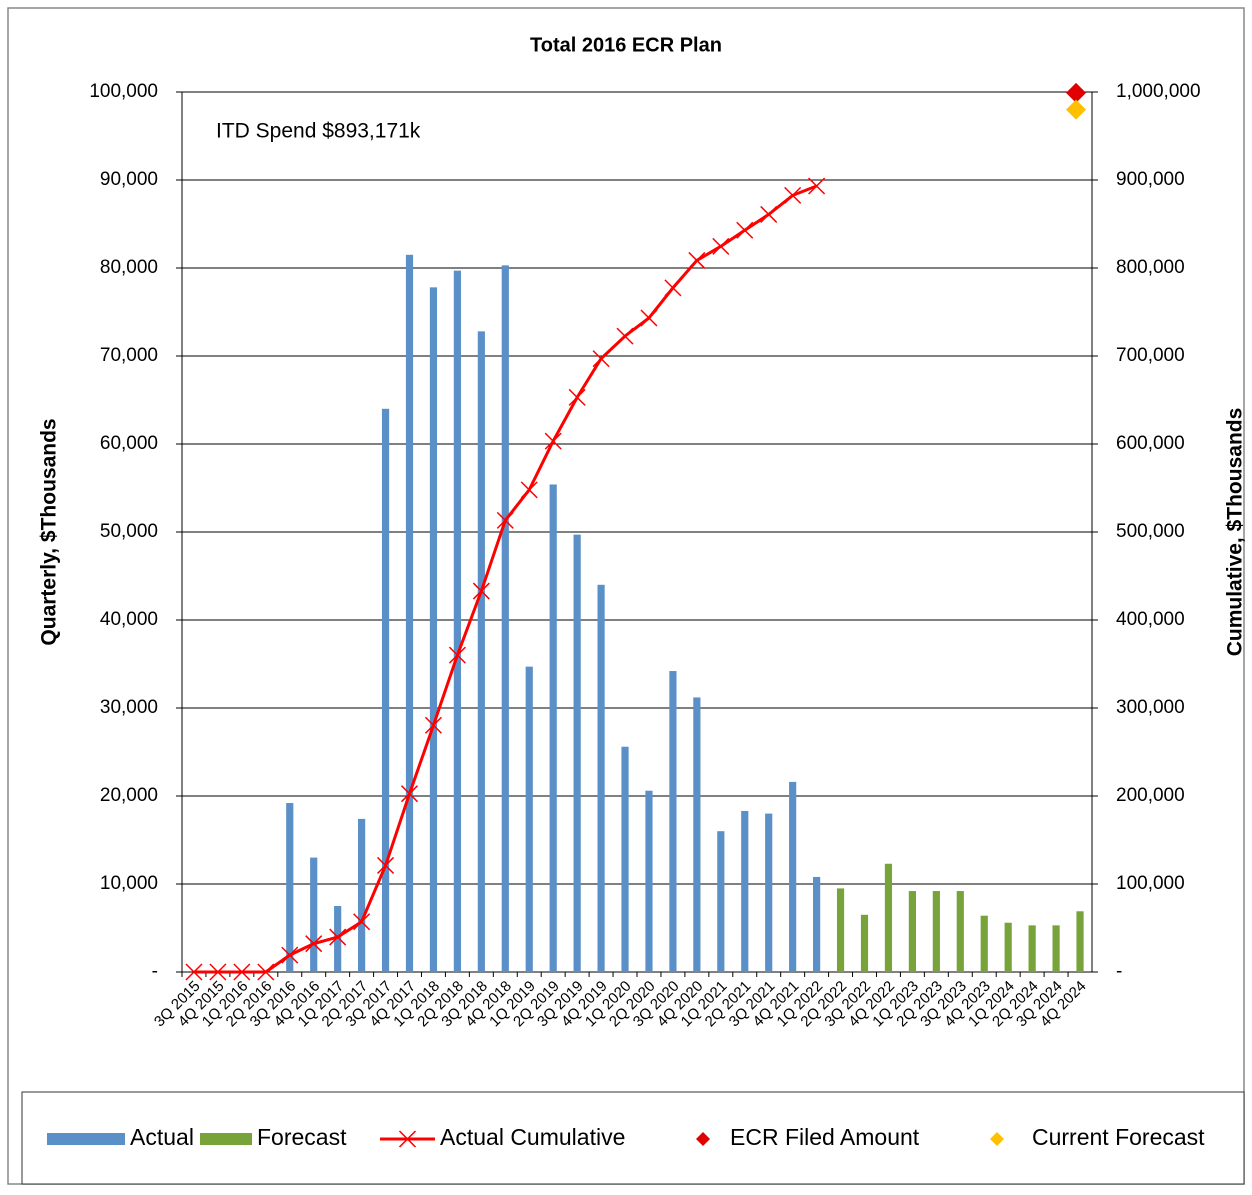  Describe the element at coordinates (155, 971) in the screenshot. I see `y-tick-label: -` at that location.